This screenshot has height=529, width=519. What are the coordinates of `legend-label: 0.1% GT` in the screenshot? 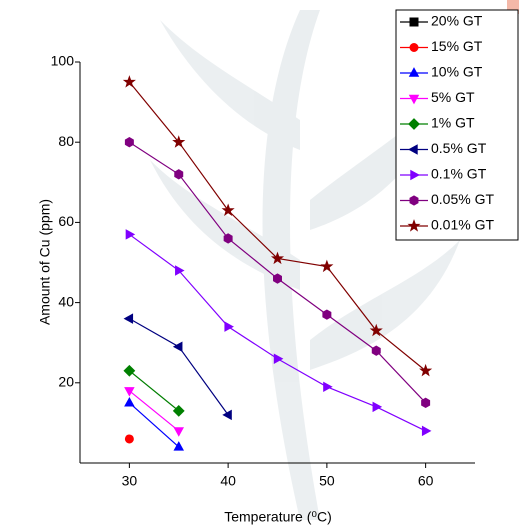 It's located at (459, 174).